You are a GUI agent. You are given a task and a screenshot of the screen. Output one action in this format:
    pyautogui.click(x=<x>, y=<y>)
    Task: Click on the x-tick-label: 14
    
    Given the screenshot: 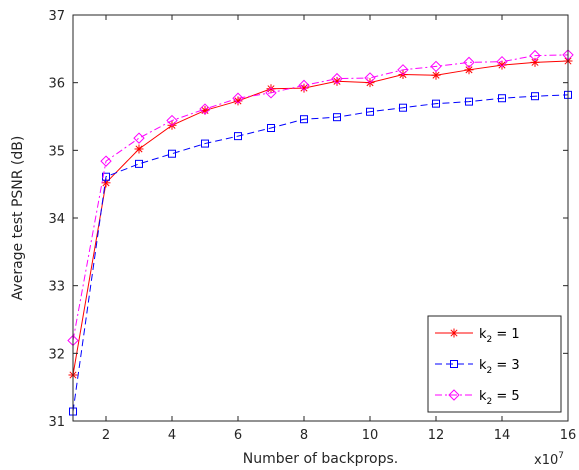 What is the action you would take?
    pyautogui.click(x=502, y=435)
    